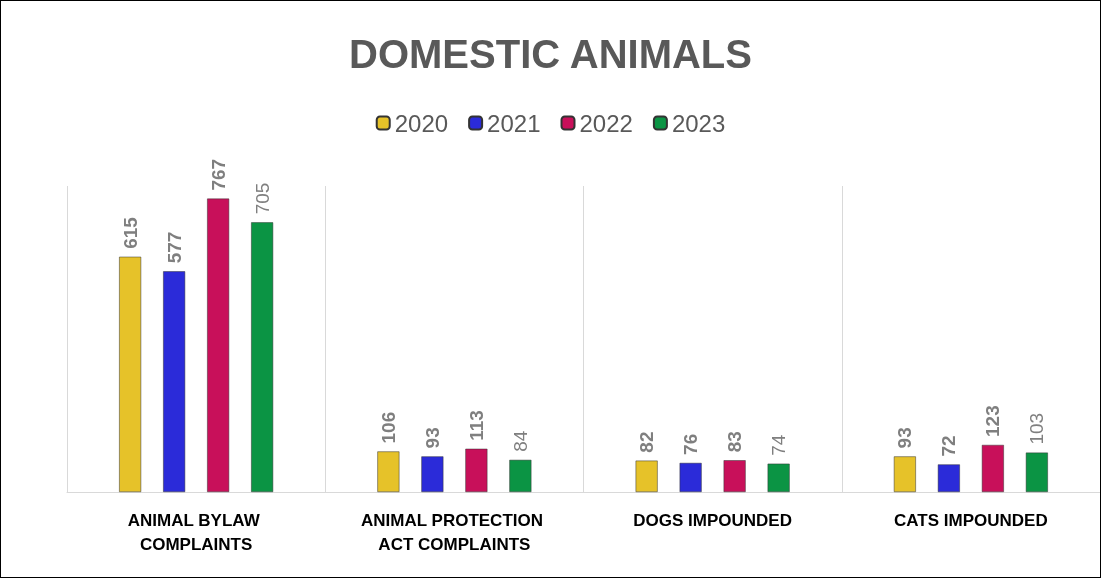 The height and width of the screenshot is (578, 1101). I want to click on data-label: 577, so click(174, 247).